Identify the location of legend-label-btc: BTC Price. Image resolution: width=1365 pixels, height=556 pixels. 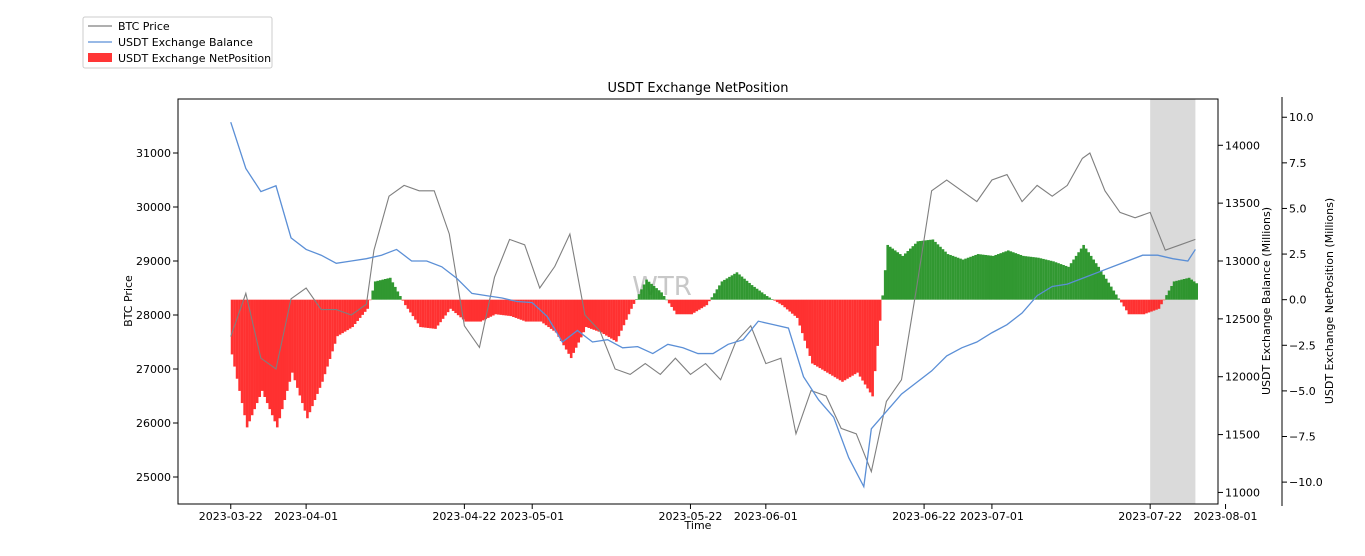
(144, 26).